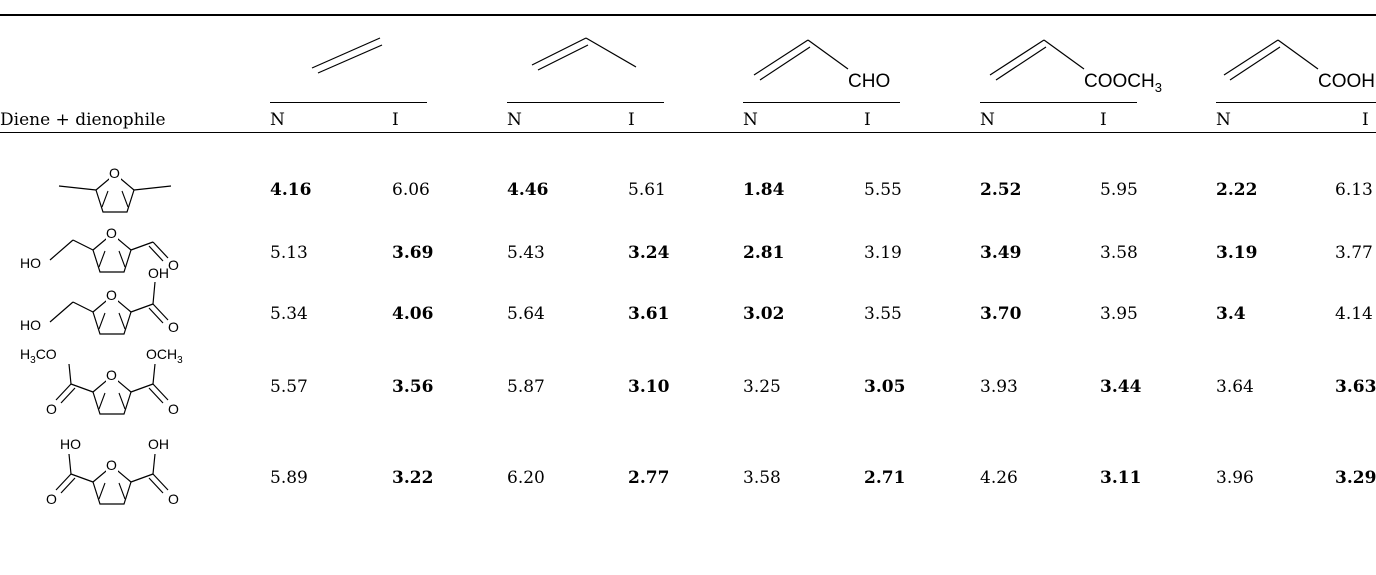  Describe the element at coordinates (649, 253) in the screenshot. I see `table-cell-i: 3.24` at that location.